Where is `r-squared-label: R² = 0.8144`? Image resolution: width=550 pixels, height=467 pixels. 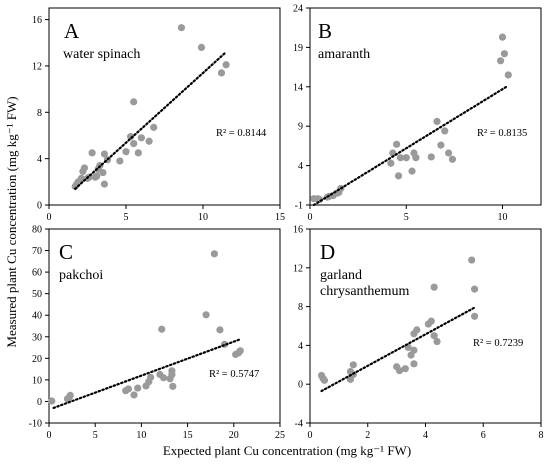 r-squared-label: R² = 0.8144 is located at coordinates (241, 133).